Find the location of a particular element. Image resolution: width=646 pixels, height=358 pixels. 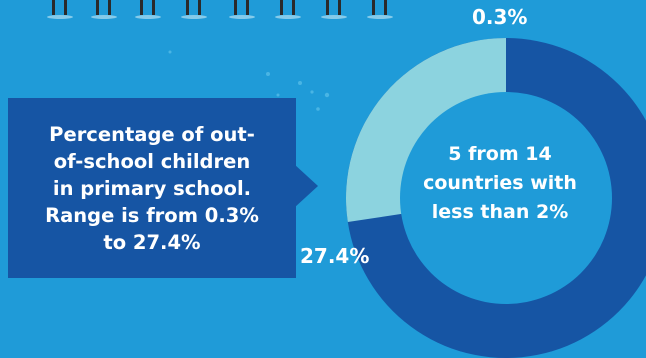

figure-legs-group is located at coordinates (219, 7).